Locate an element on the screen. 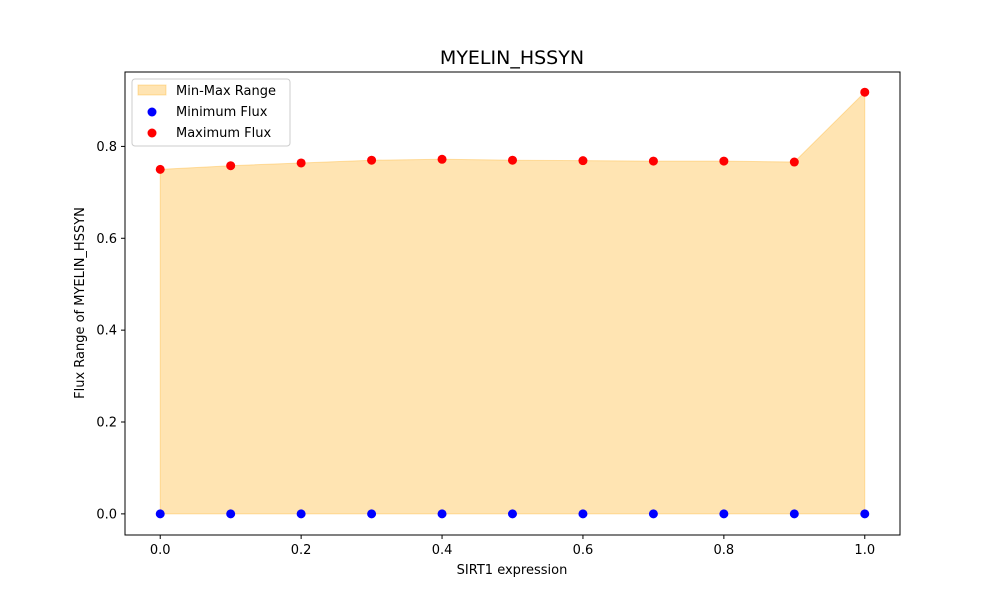 This screenshot has width=1000, height=600. legend-marker-minimum-flux is located at coordinates (152, 112).